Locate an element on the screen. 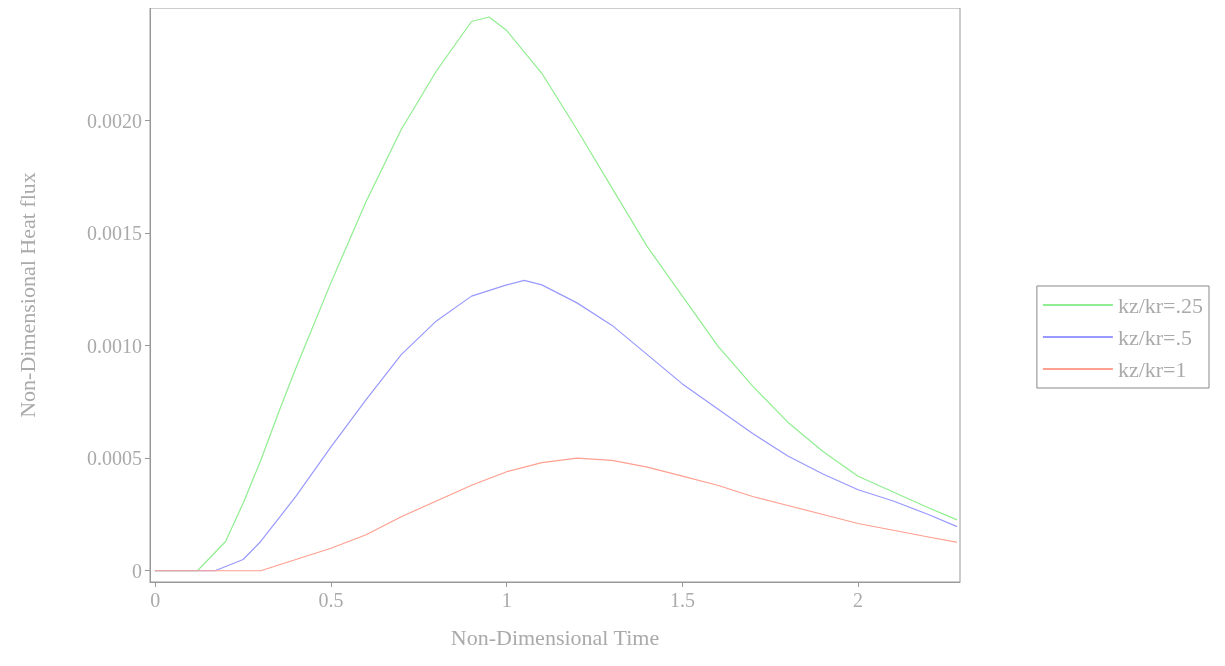 This screenshot has width=1225, height=666. x-axis-title: Non-Dimensional Time is located at coordinates (555, 637).